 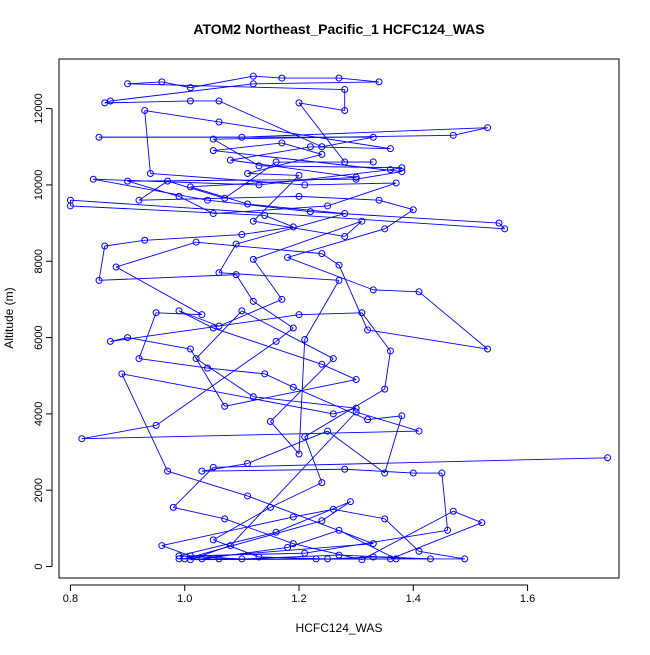 I want to click on x-axis: 0.8 1.0 1.2 1.4 1.6, so click(x=299, y=594).